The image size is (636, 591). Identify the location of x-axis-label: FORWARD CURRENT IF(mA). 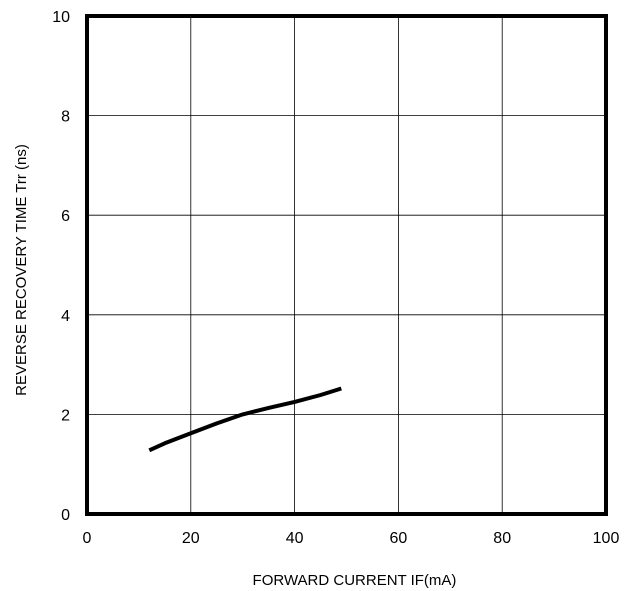
(355, 580).